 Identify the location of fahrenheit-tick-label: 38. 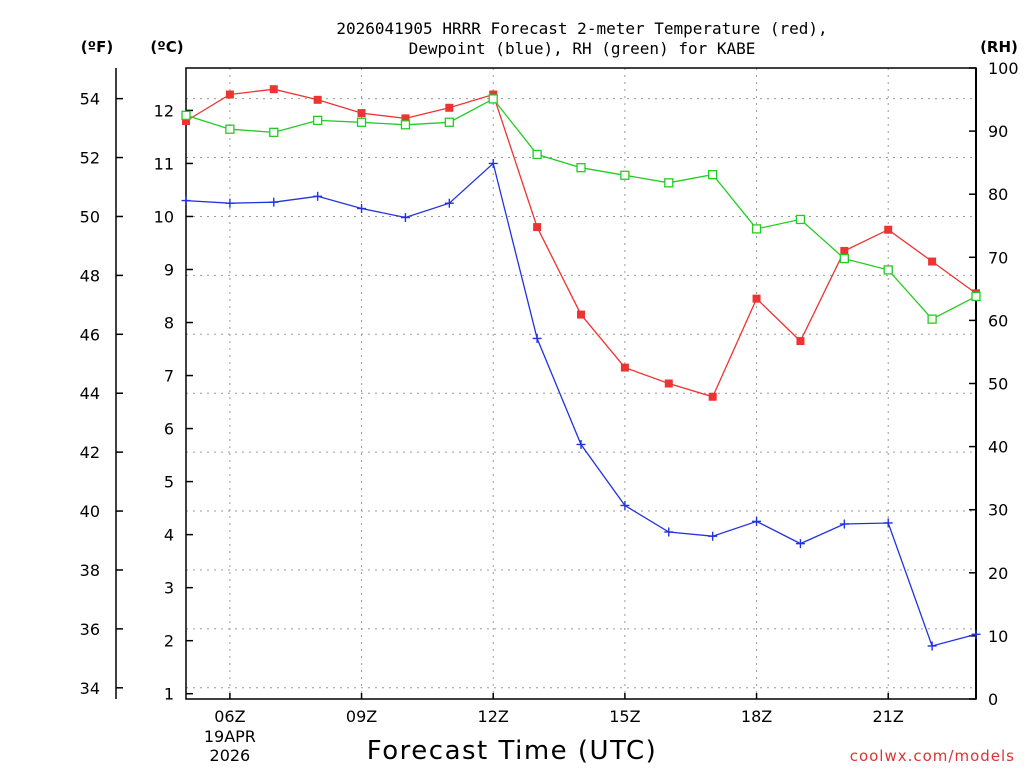
(90, 570).